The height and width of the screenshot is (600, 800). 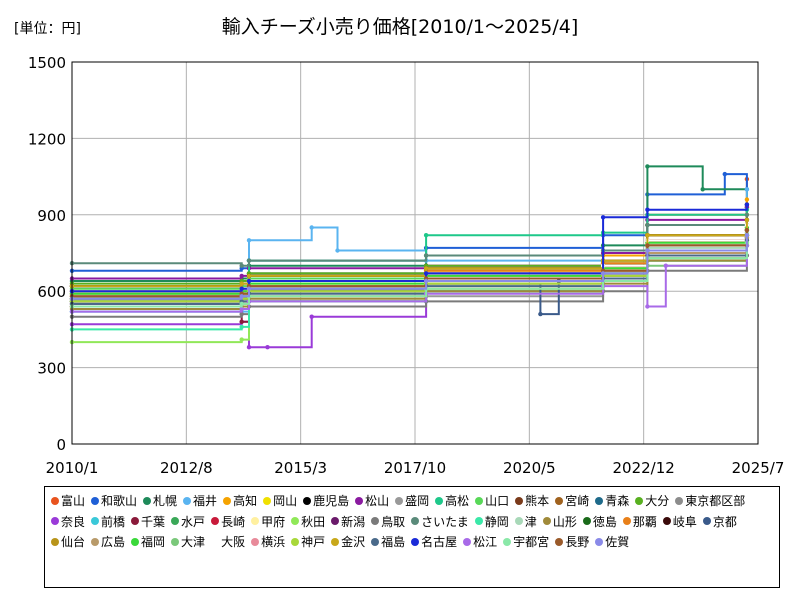 What do you see at coordinates (417, 501) in the screenshot?
I see `legend-label: 盛岡` at bounding box center [417, 501].